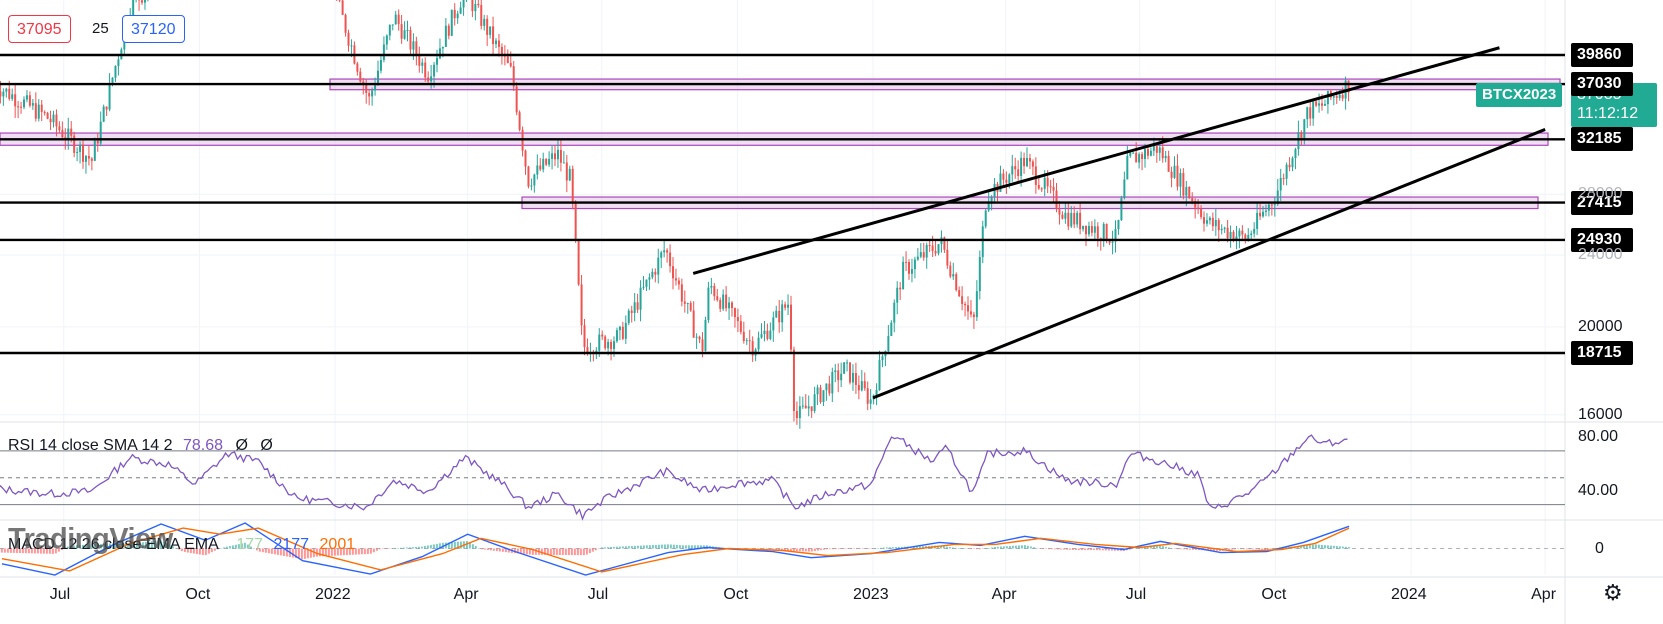  I want to click on rsi-legend: RSI 14 close SMA 14 2 78.68 Ø Ø, so click(140, 446).